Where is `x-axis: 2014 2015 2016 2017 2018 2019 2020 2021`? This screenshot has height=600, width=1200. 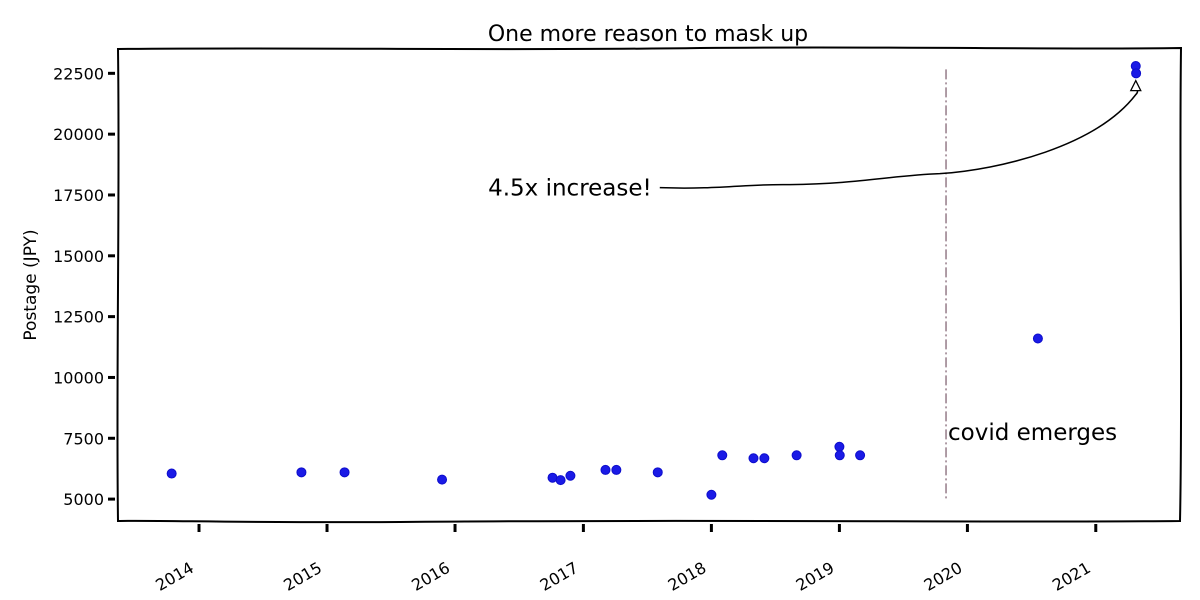
x-axis: 2014 2015 2016 2017 2018 2019 2020 2021 is located at coordinates (625, 559).